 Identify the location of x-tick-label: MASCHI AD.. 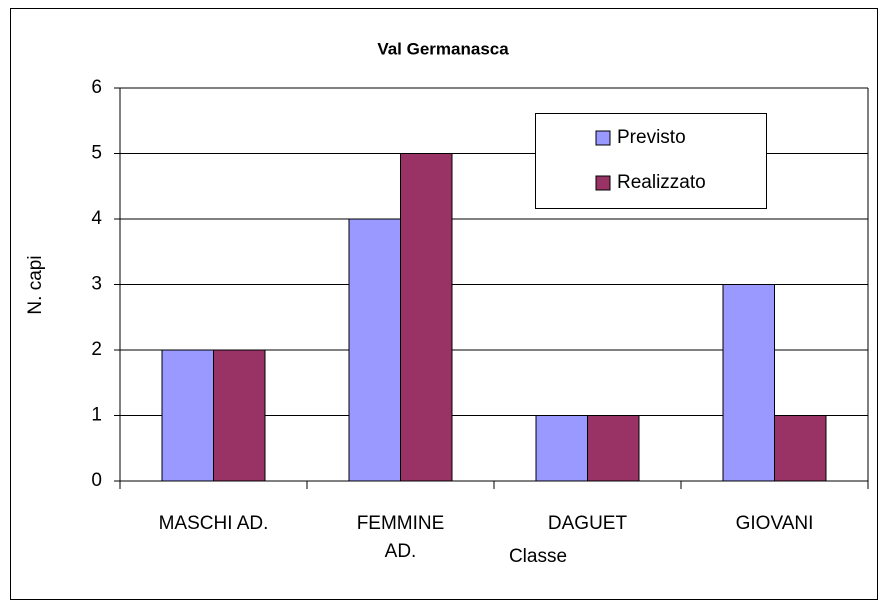
(213, 523).